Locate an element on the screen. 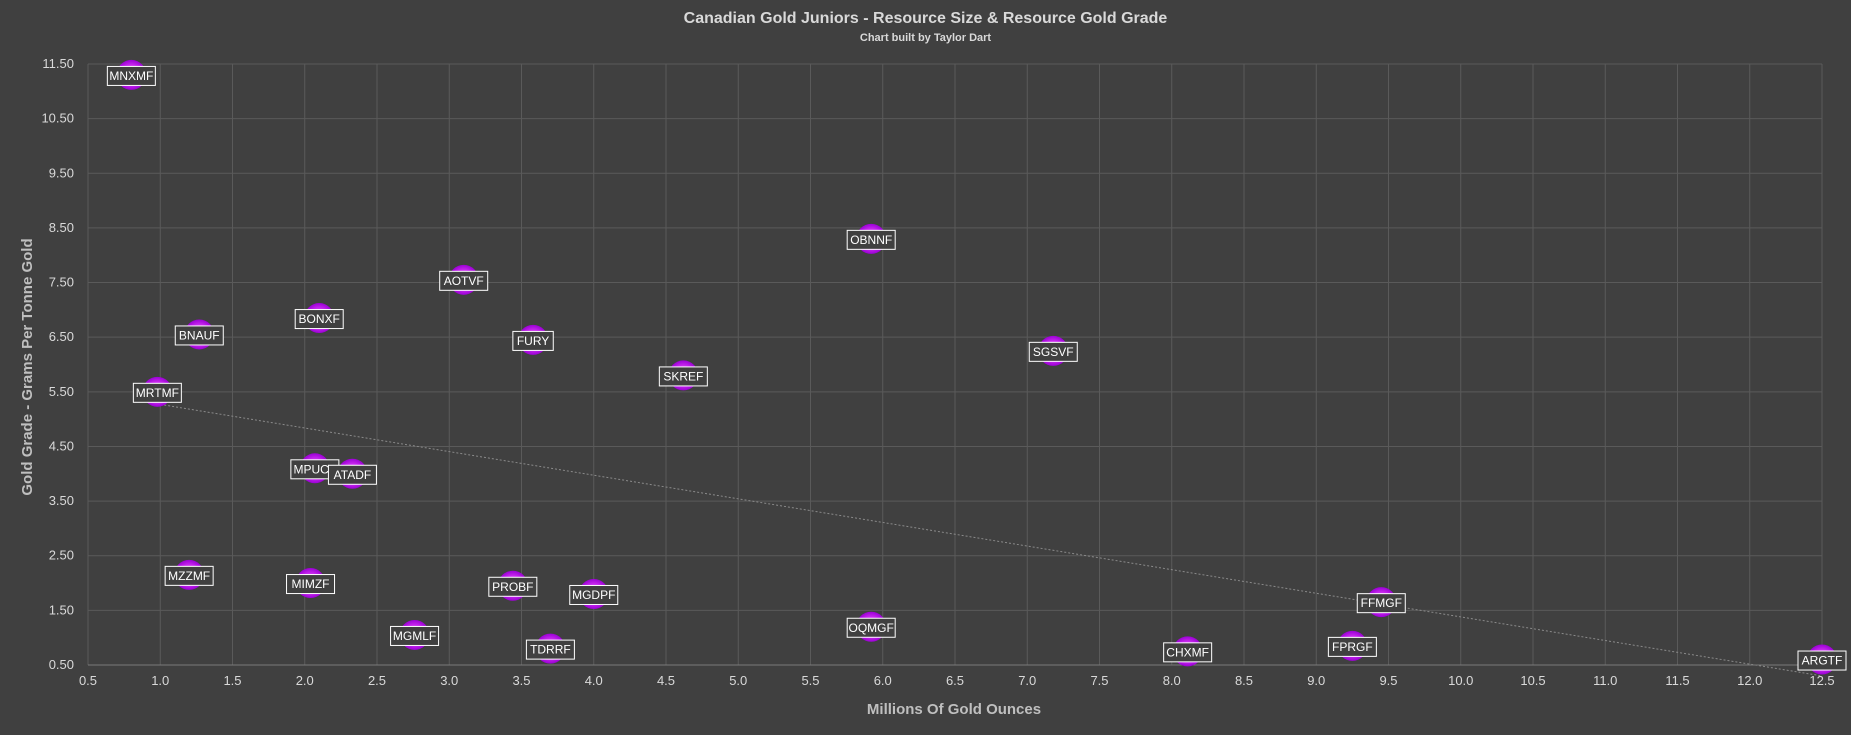  point-label: MGMLF is located at coordinates (414, 636).